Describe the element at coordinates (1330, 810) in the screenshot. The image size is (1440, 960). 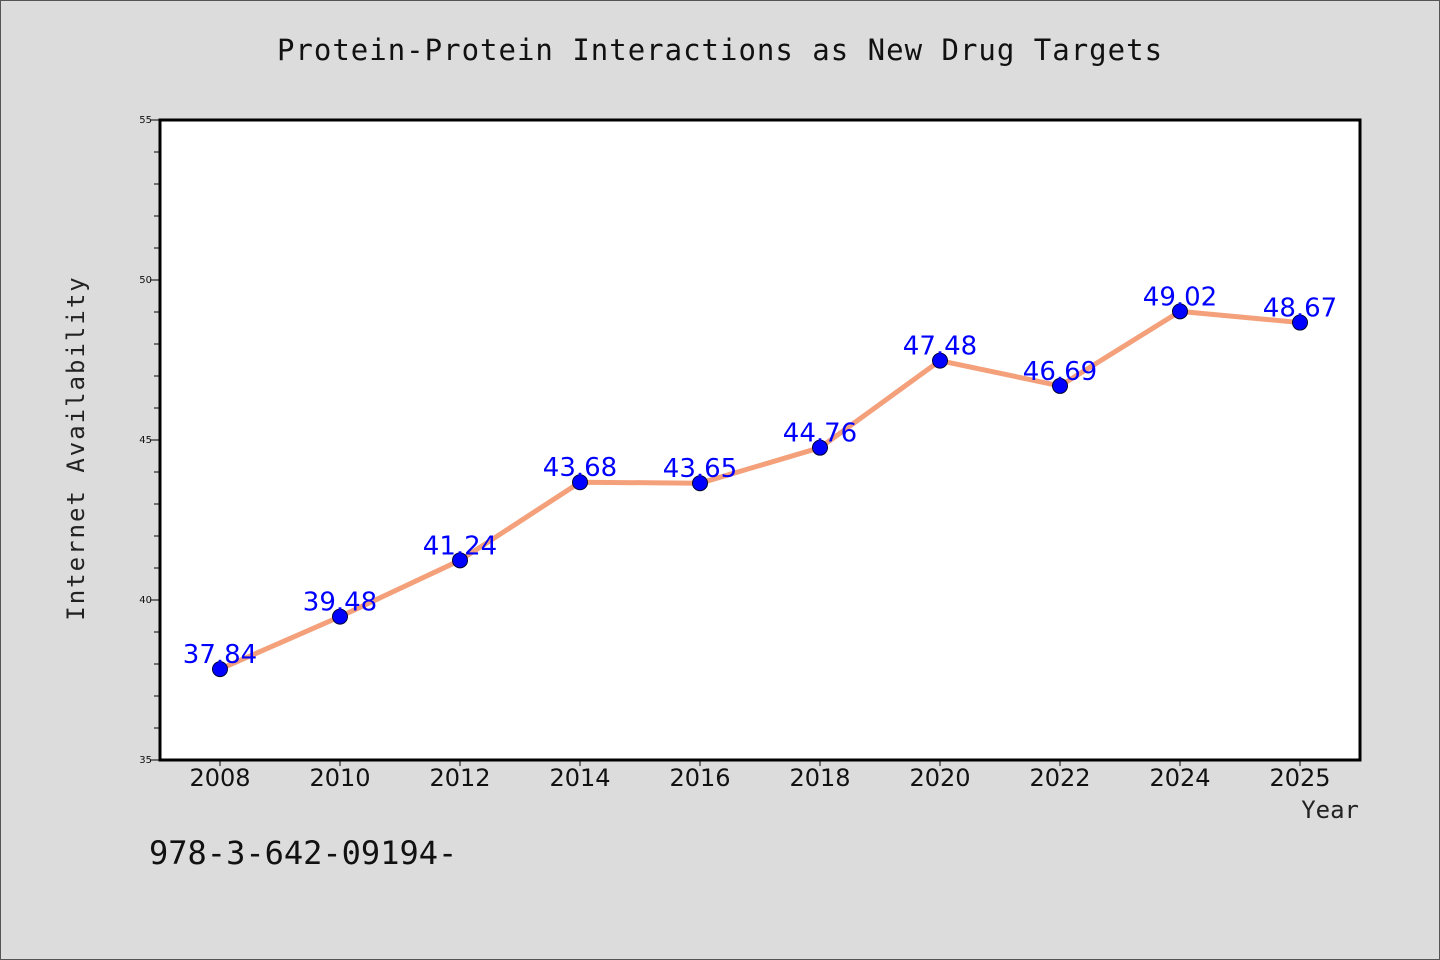
I see `x-axis-label: Year` at that location.